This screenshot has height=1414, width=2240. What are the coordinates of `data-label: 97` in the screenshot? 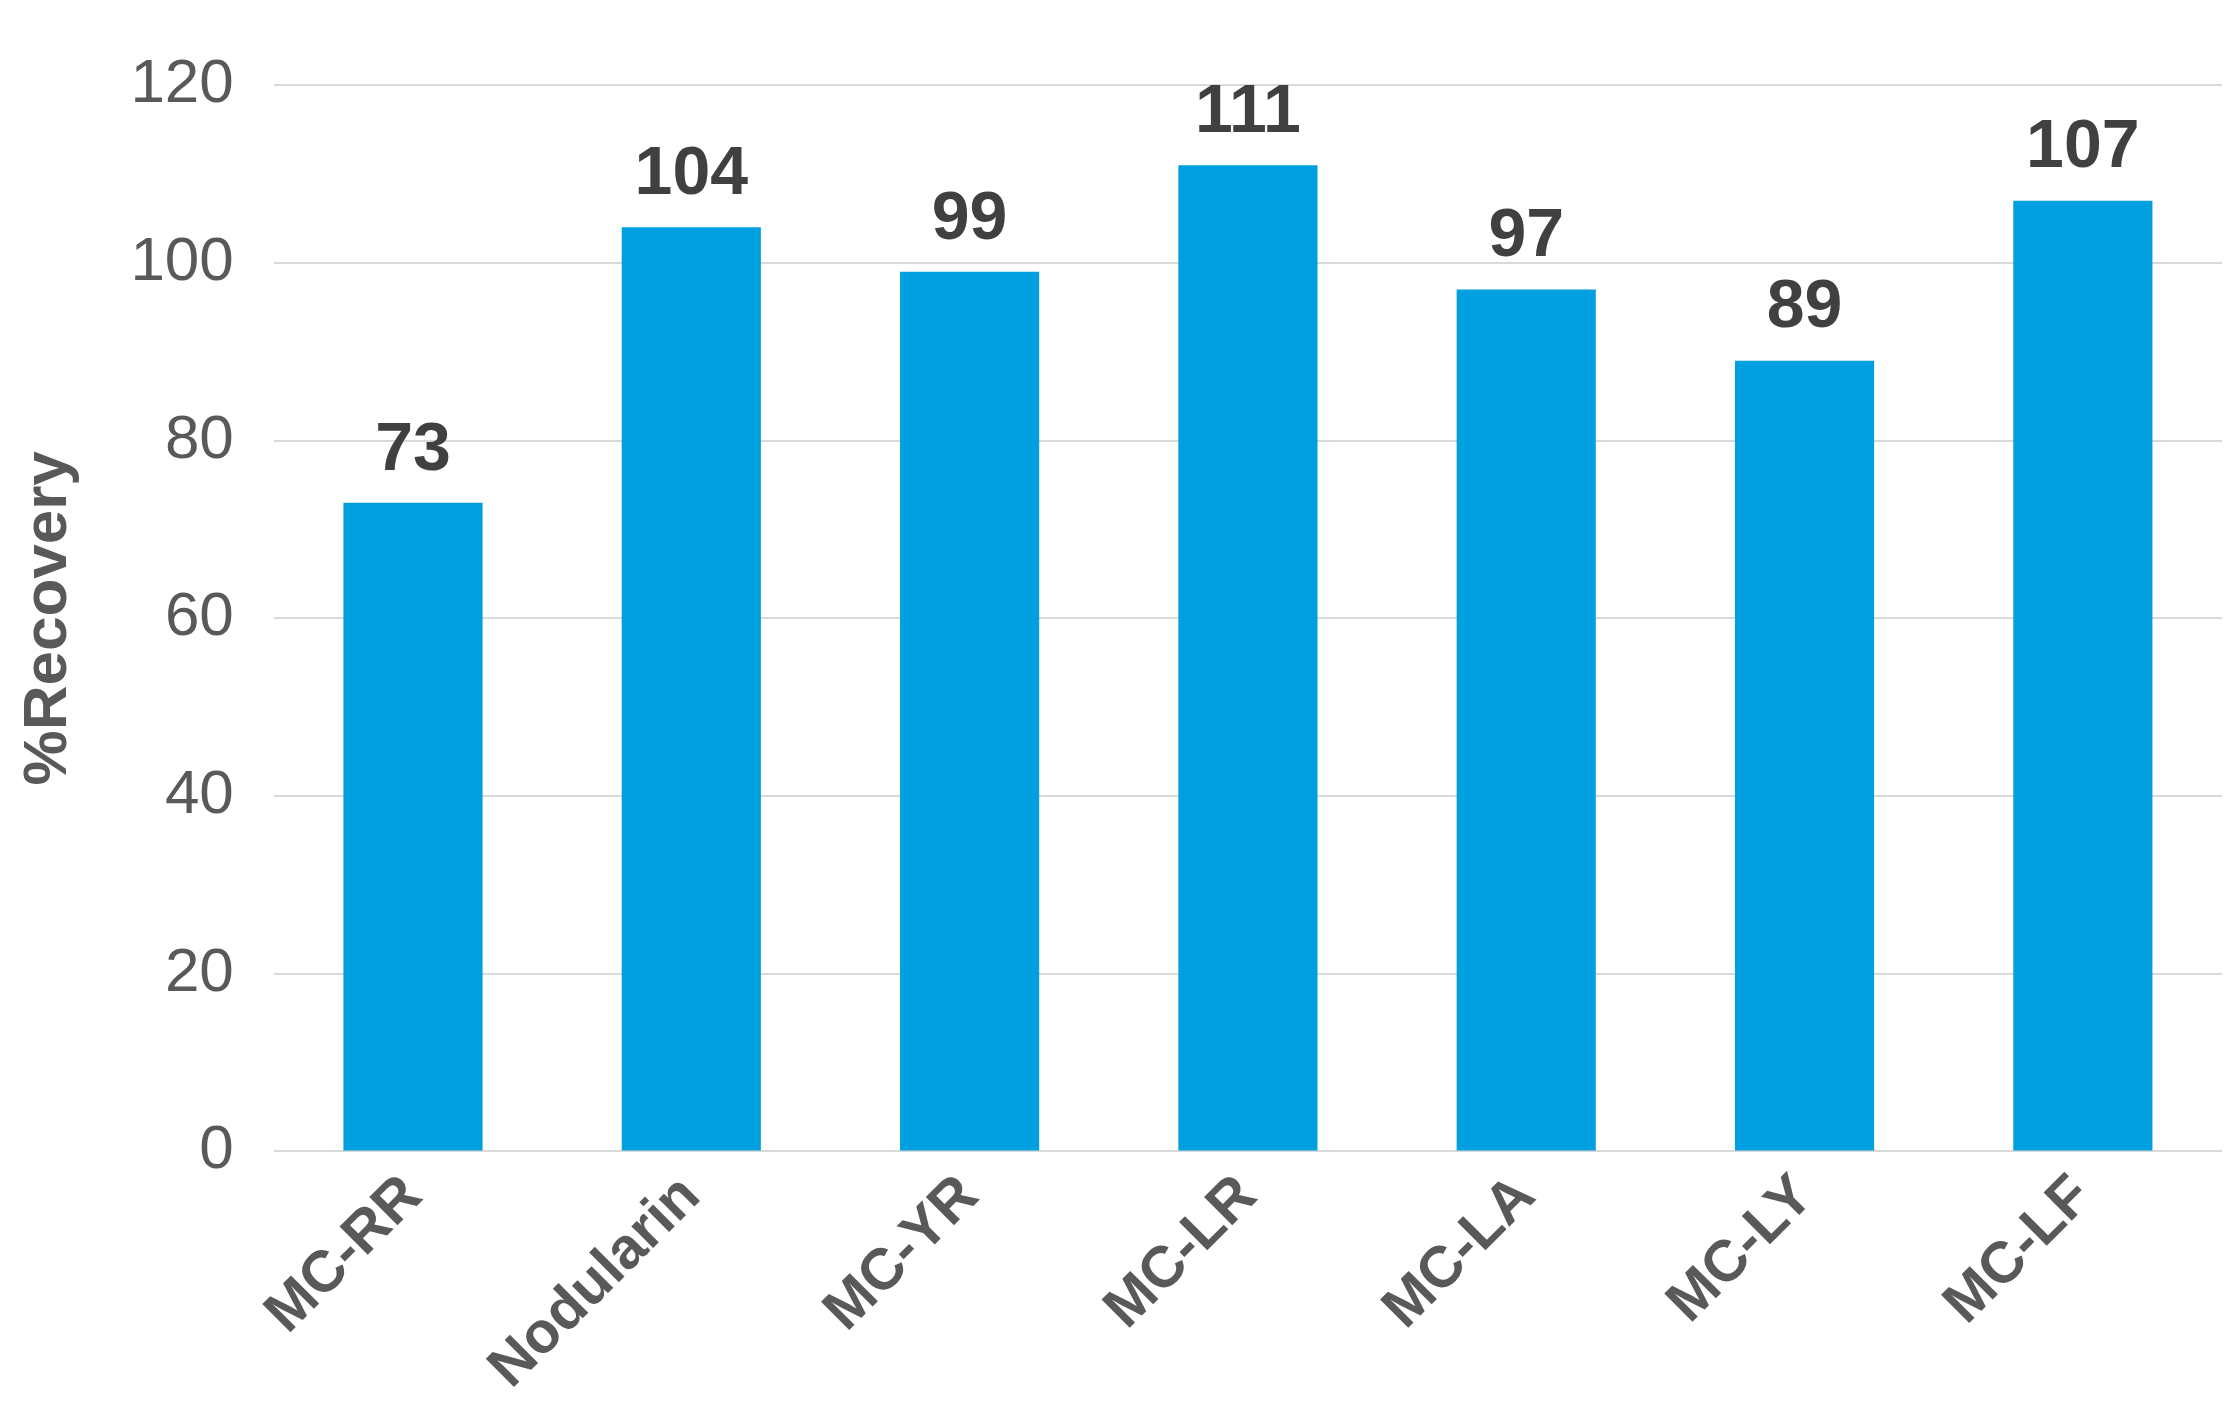 It's located at (1526, 232).